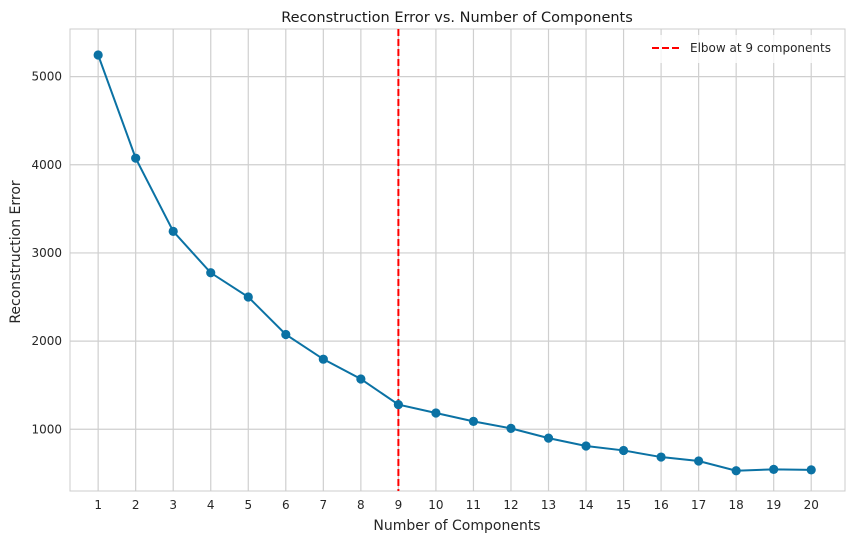  Describe the element at coordinates (760, 48) in the screenshot. I see `legend-elbow-label: Elbow at 9 components` at that location.